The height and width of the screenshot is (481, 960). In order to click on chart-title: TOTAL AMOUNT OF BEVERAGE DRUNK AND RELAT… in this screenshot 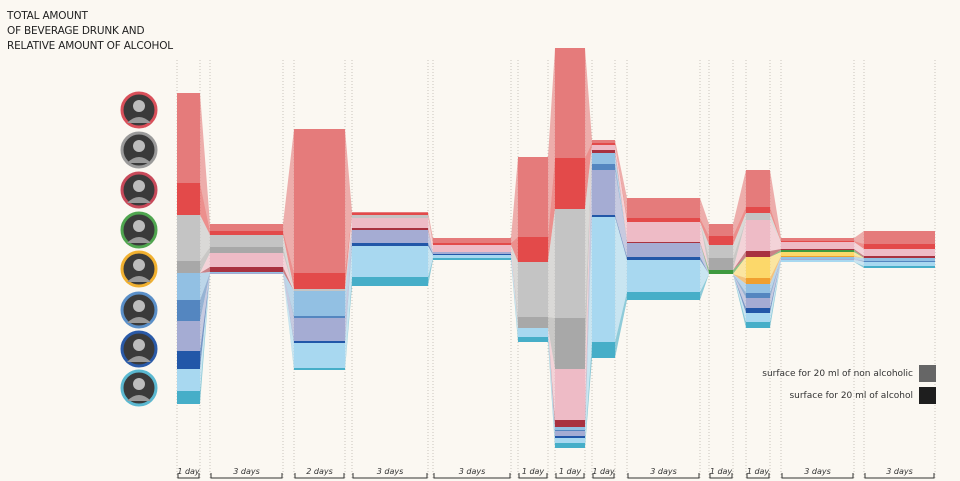, I will do `click(90, 31)`.